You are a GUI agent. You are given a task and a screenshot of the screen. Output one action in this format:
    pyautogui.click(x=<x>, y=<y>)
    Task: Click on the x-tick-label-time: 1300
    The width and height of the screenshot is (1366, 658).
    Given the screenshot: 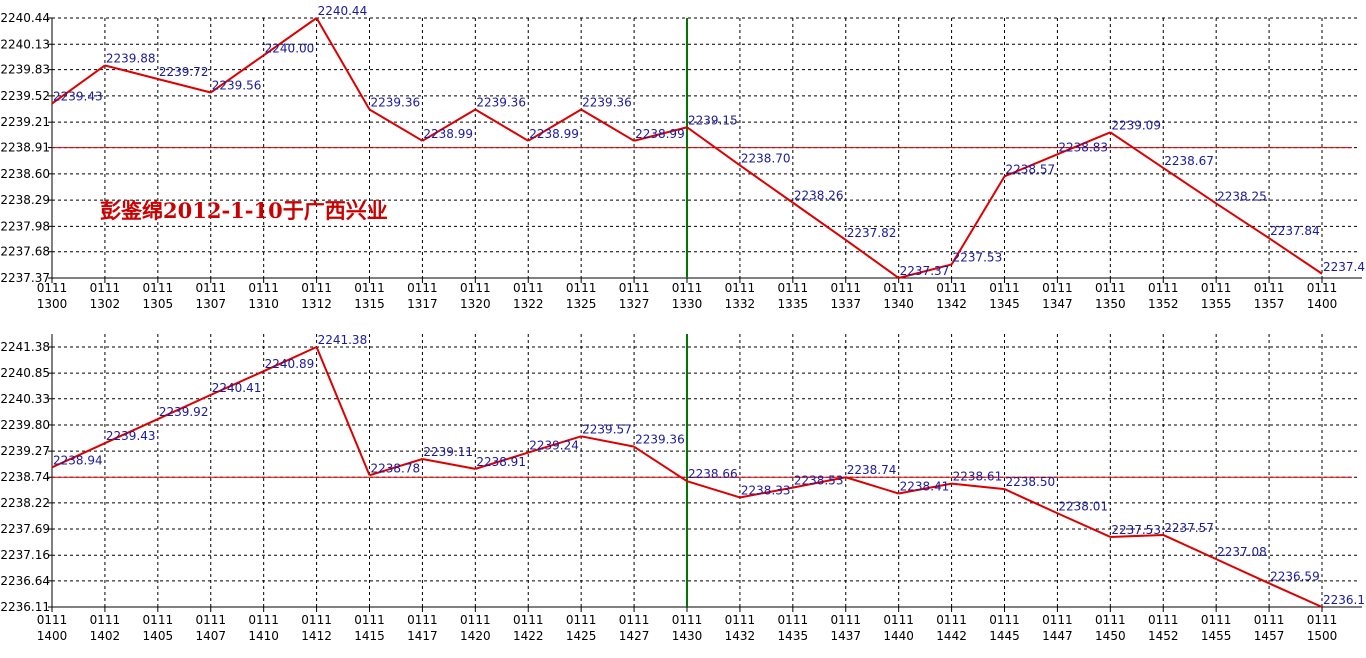 What is the action you would take?
    pyautogui.click(x=52, y=304)
    